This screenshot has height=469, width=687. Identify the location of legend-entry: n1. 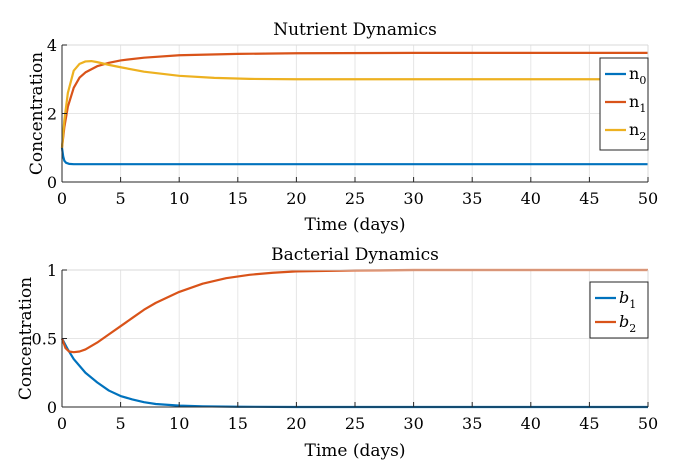
(637, 103).